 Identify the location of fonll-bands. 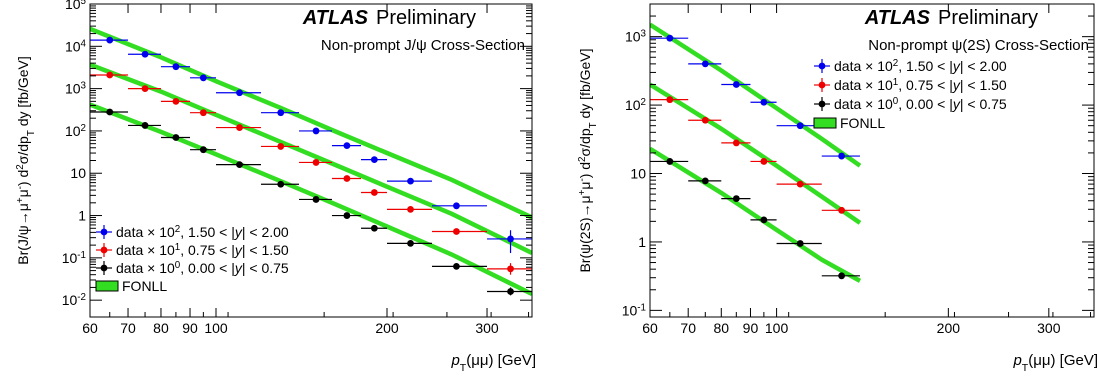
(756, 152).